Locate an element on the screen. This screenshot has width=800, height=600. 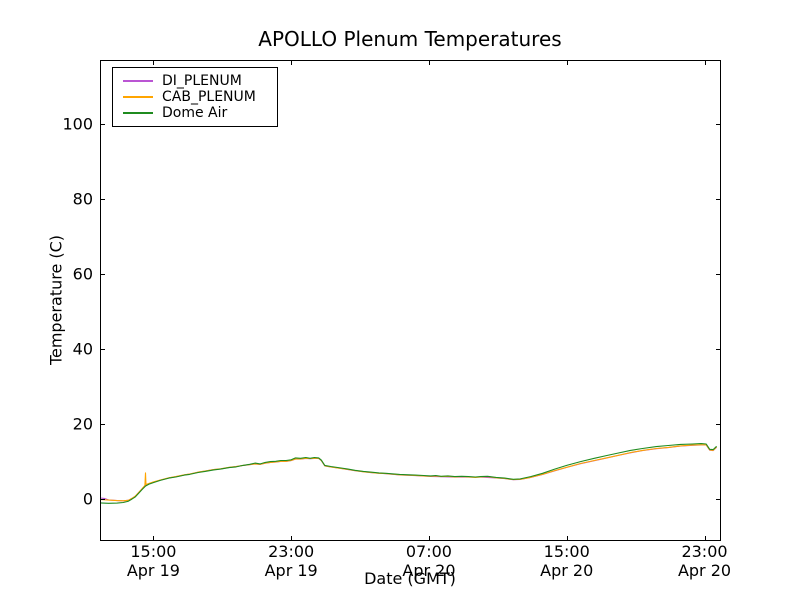
series-line-cab-plenum is located at coordinates (408, 473).